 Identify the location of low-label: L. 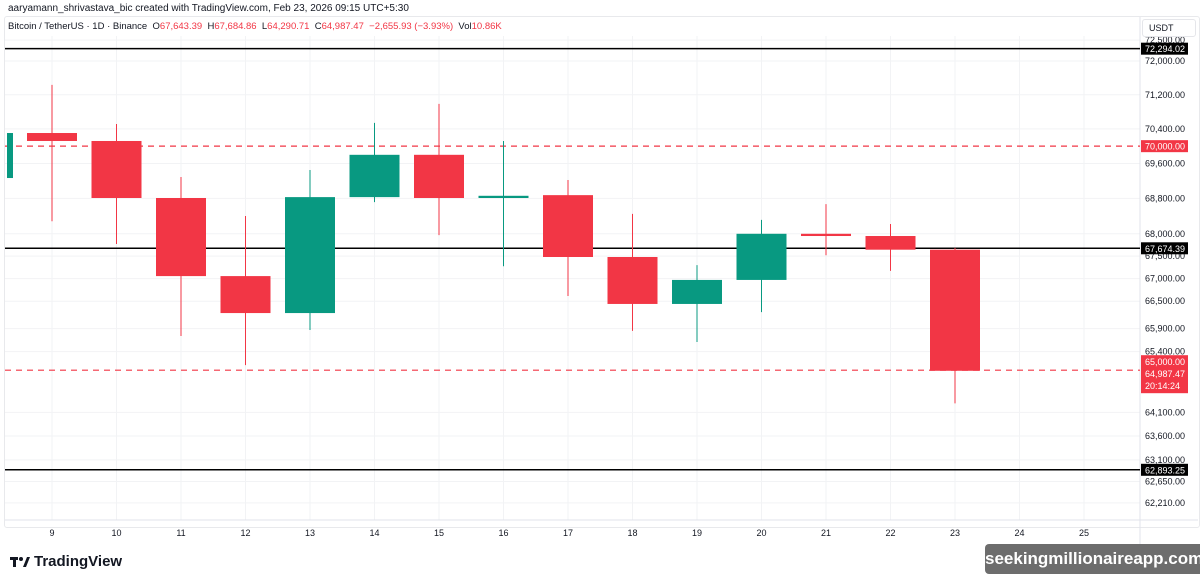
(264, 26).